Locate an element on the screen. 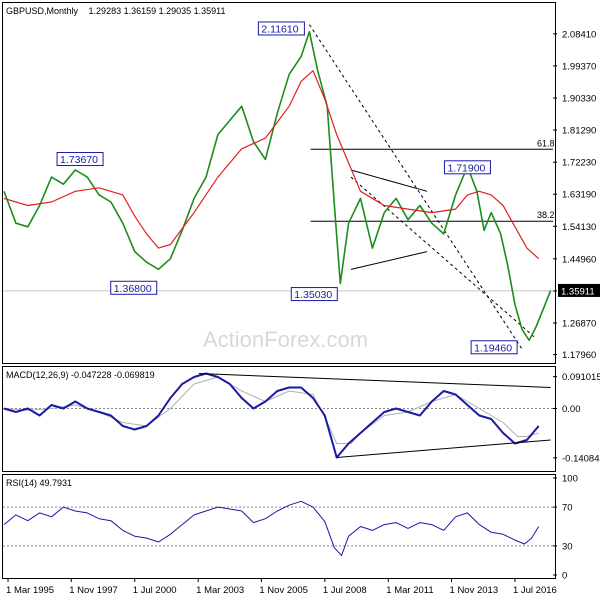 The width and height of the screenshot is (600, 600). macd-tick-label: 0.091015 is located at coordinates (581, 377).